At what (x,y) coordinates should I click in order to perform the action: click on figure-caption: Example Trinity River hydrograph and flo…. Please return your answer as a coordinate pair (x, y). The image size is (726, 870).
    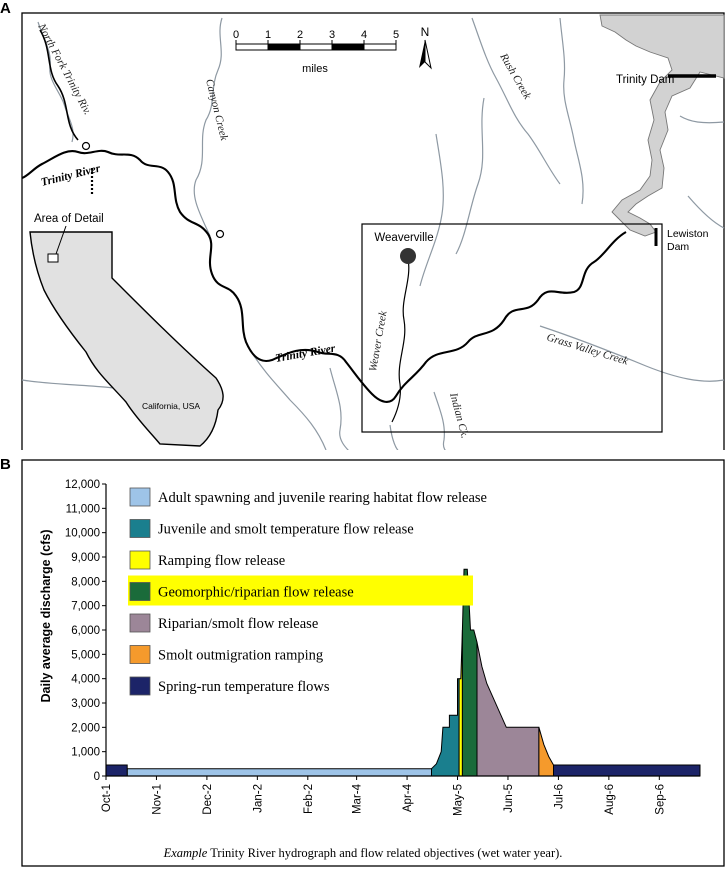
    Looking at the image, I should click on (363, 853).